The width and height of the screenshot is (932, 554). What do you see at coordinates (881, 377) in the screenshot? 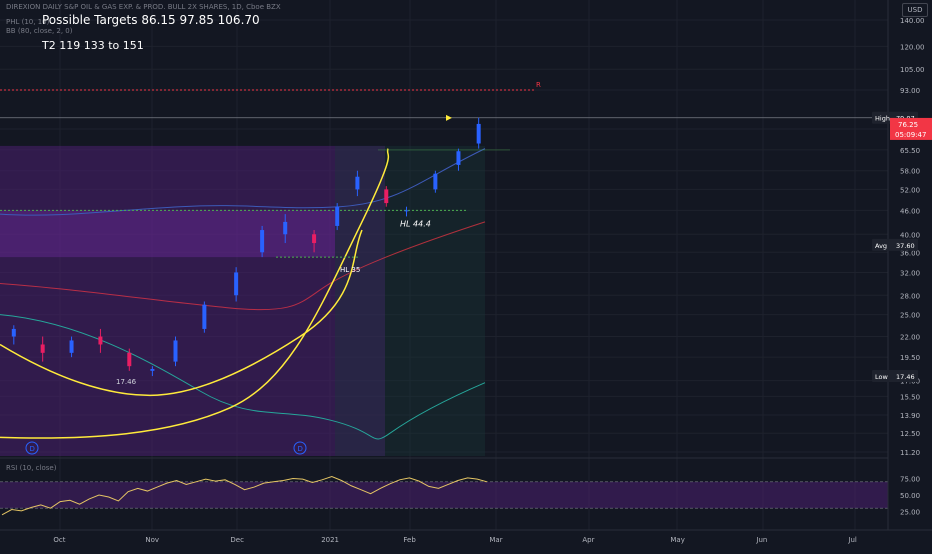
I see `low-badge-label: Low` at bounding box center [881, 377].